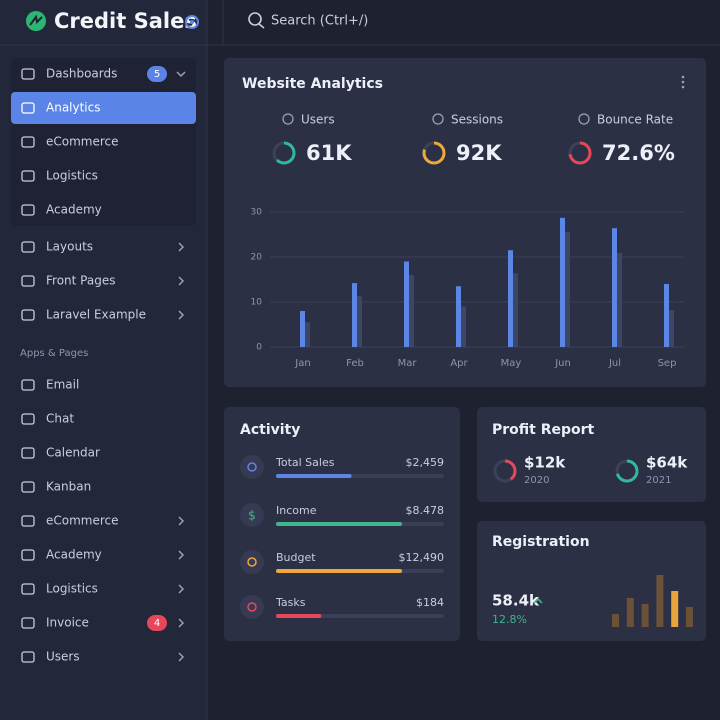 The image size is (720, 720). I want to click on menu-label: Email, so click(62, 385).